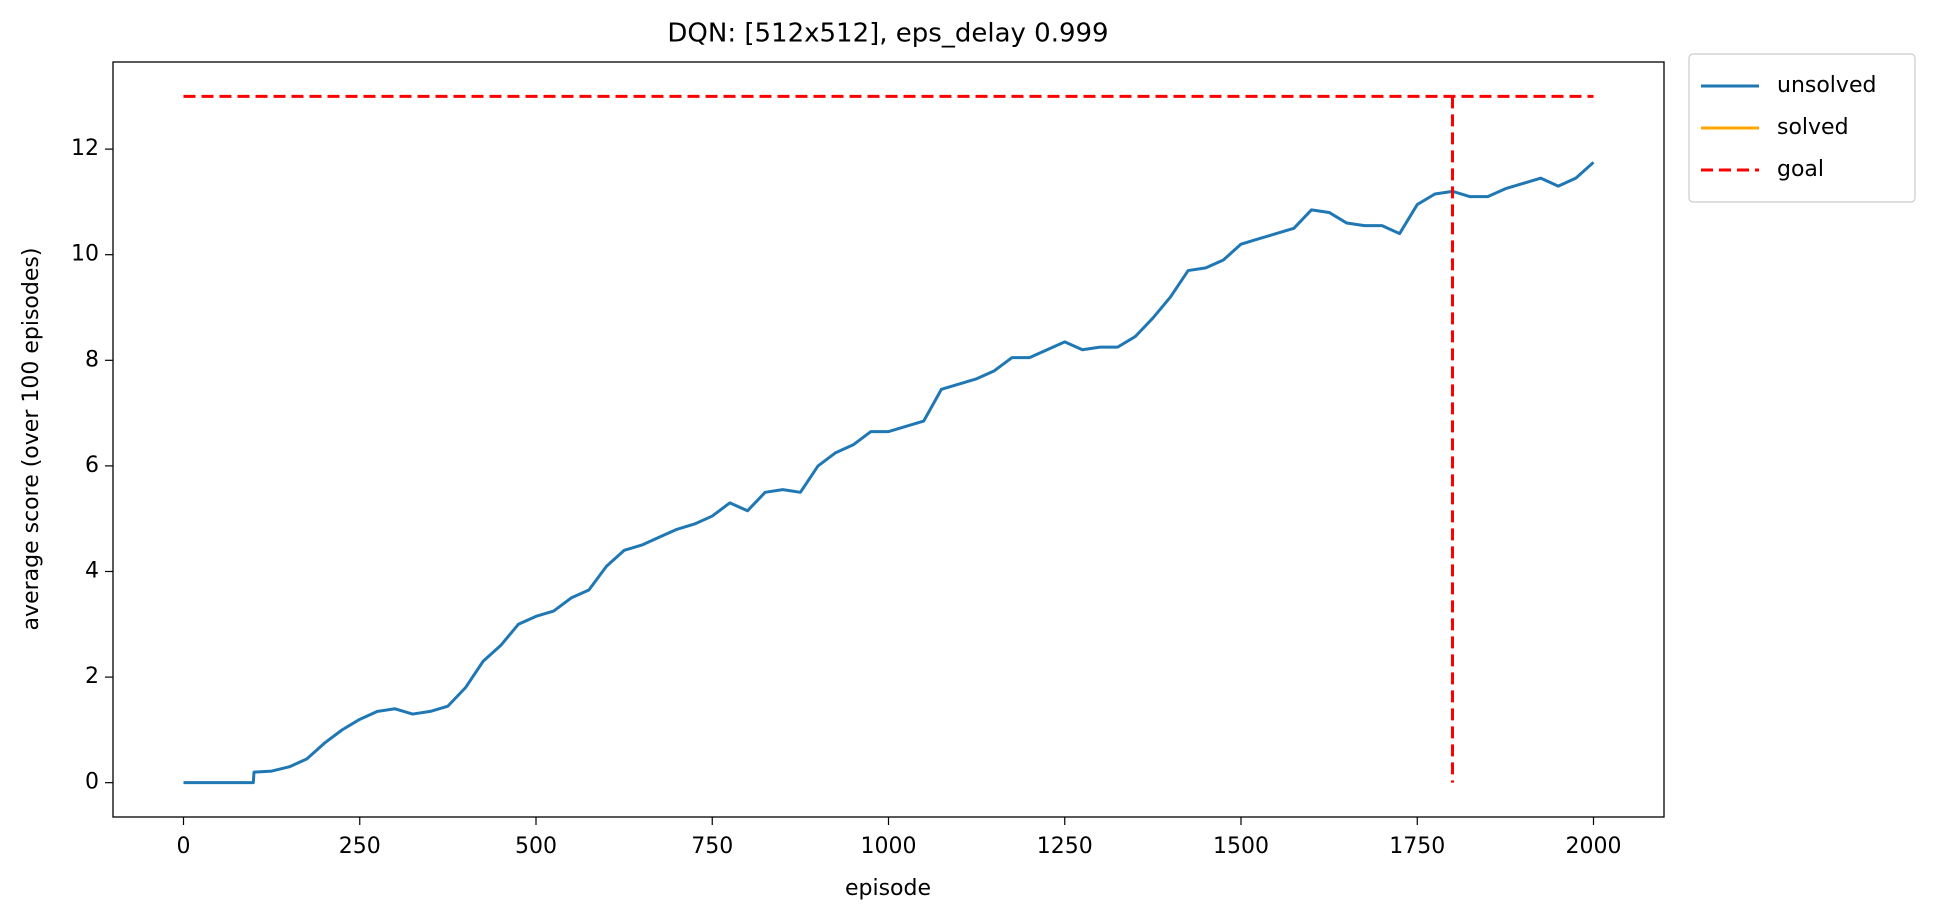 The width and height of the screenshot is (1933, 924). I want to click on y-tick-label: 10, so click(85, 254).